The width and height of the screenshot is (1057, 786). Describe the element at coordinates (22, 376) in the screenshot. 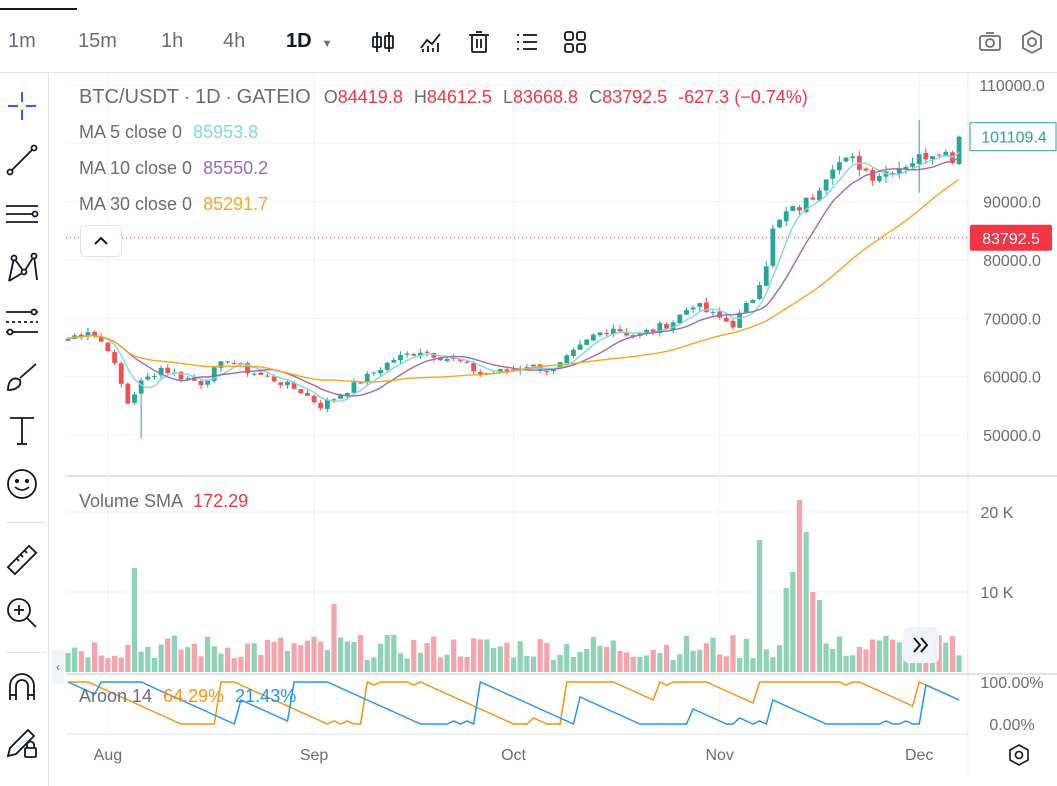

I see `brush-icon` at that location.